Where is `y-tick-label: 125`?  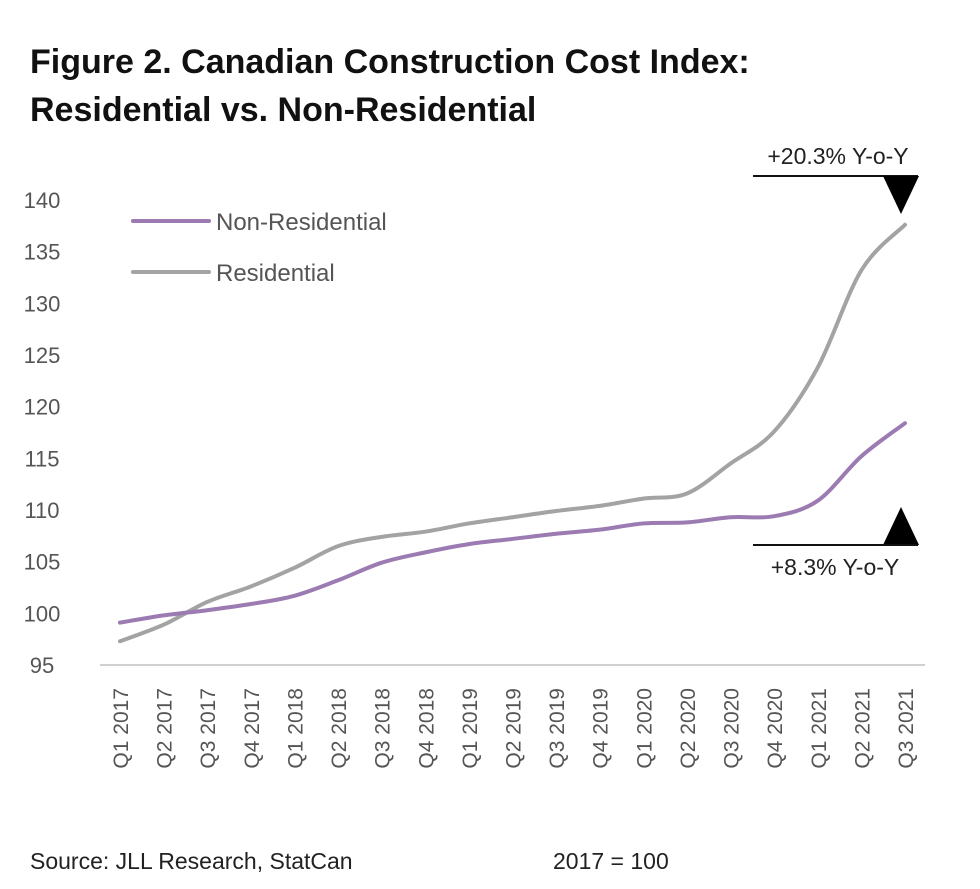 y-tick-label: 125 is located at coordinates (42, 355).